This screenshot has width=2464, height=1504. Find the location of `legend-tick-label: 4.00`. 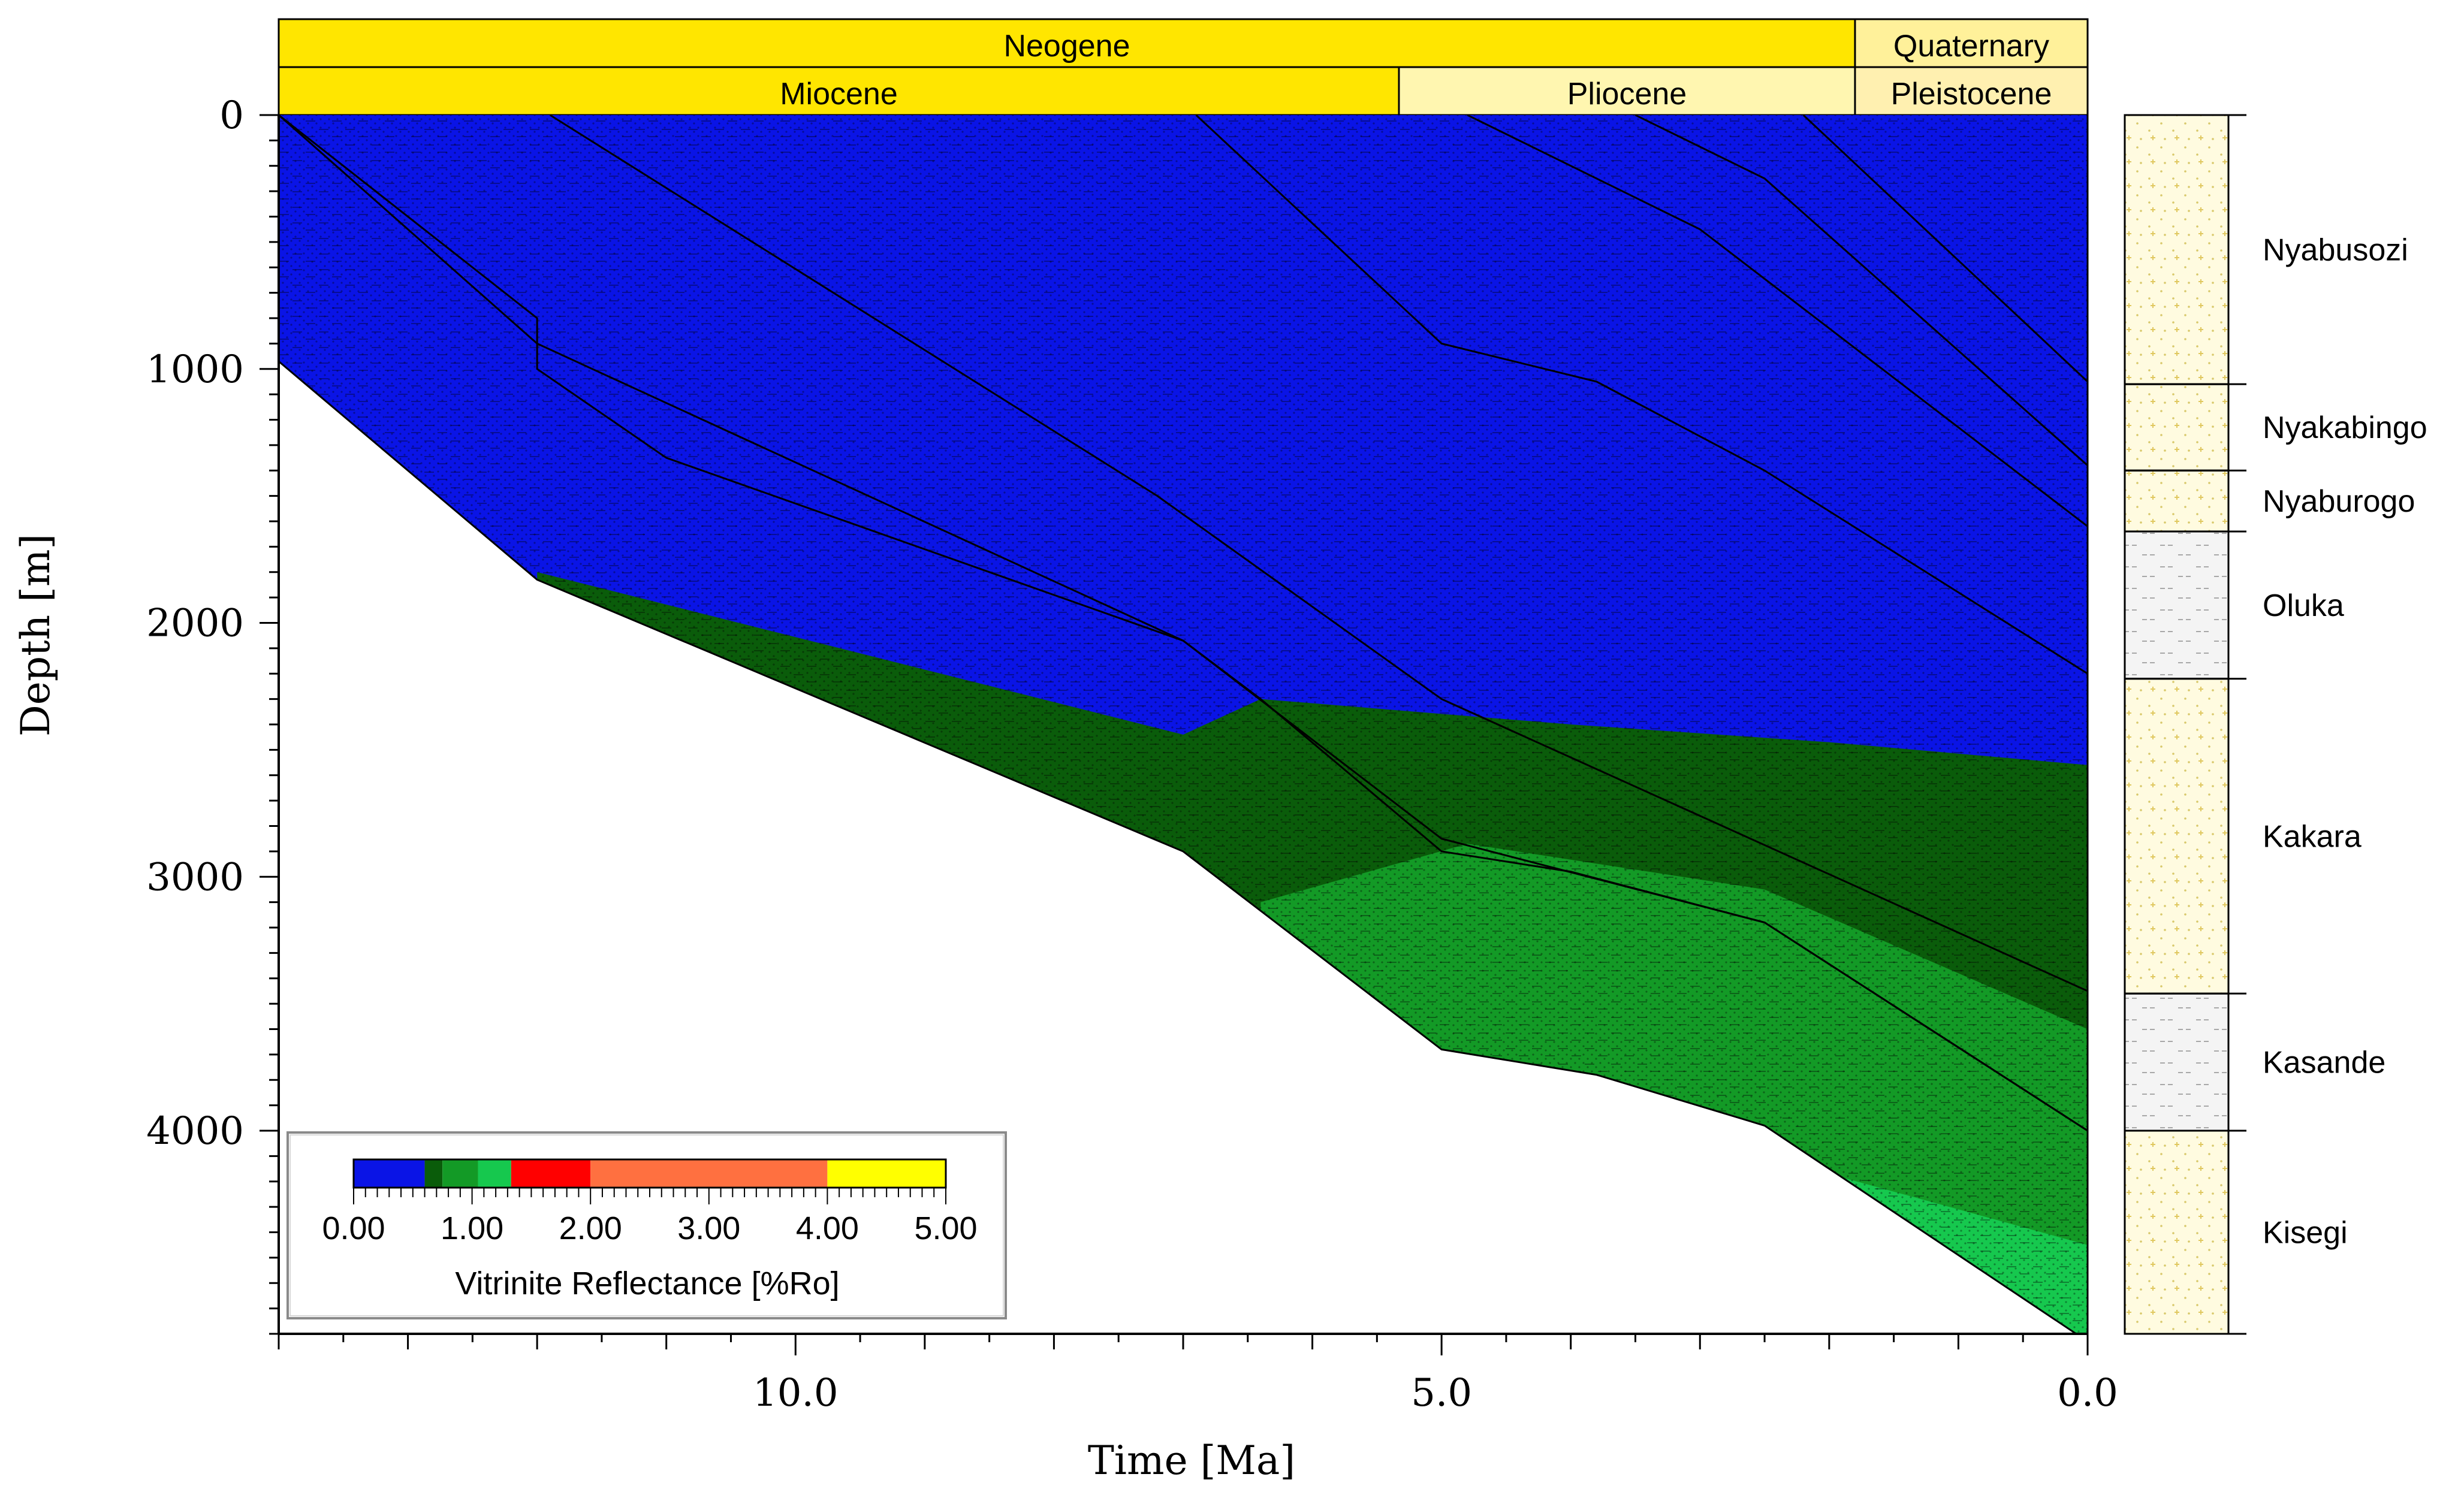

legend-tick-label: 4.00 is located at coordinates (827, 1228).